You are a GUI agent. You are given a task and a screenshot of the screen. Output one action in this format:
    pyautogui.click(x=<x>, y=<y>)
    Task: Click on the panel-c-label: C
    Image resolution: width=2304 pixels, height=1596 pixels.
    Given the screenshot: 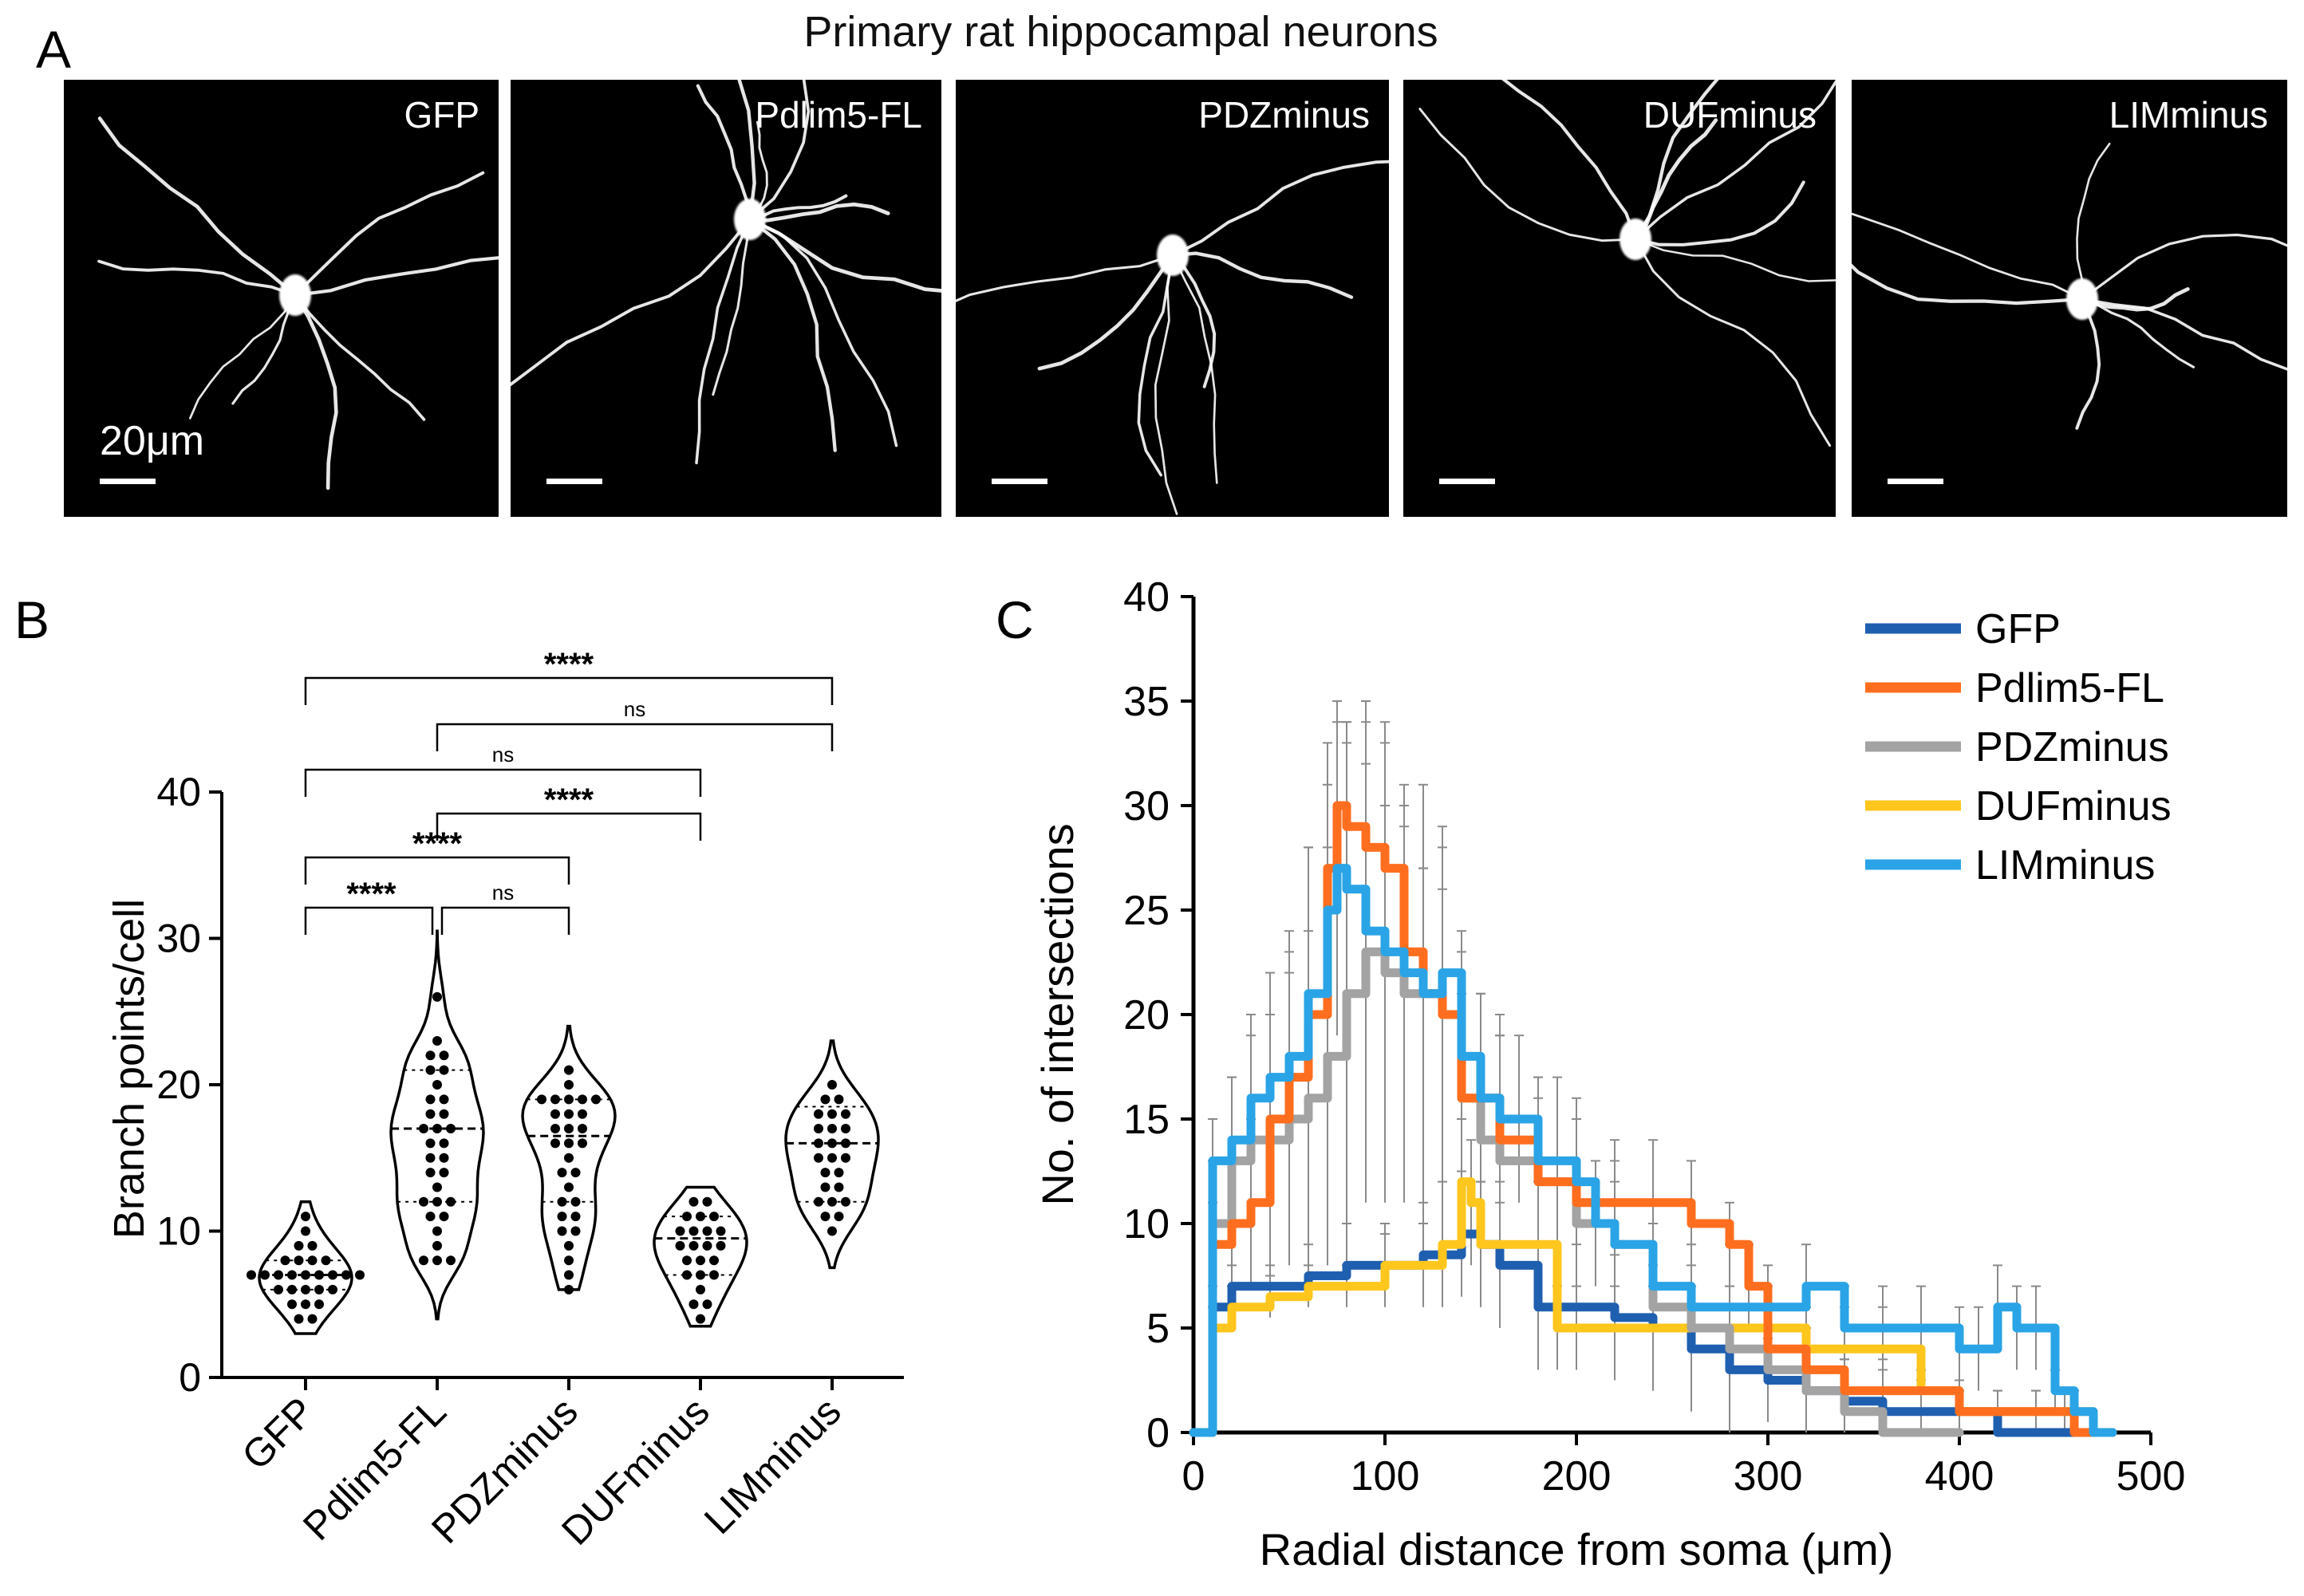 What is the action you would take?
    pyautogui.click(x=1015, y=619)
    